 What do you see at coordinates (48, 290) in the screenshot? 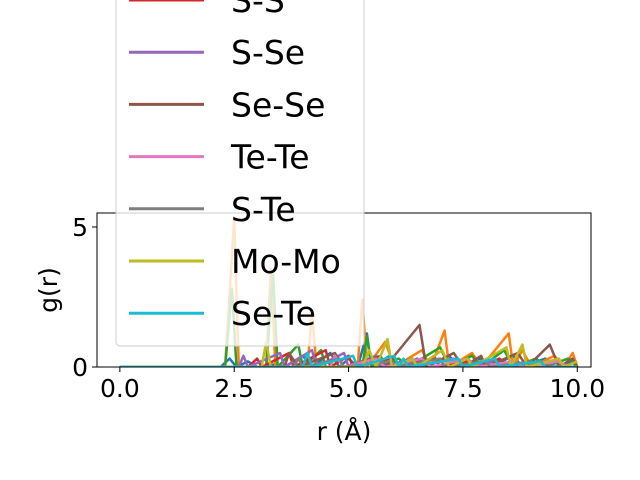
I see `y-axis-label: g(r)` at bounding box center [48, 290].